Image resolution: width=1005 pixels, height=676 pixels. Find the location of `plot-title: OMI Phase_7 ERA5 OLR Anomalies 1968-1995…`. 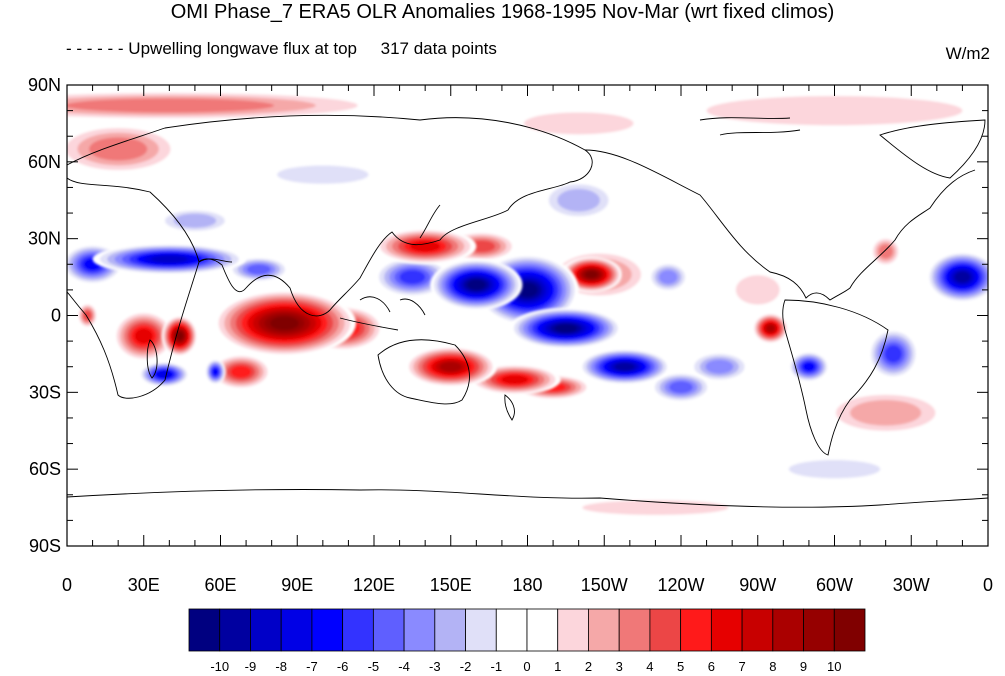

plot-title: OMI Phase_7 ERA5 OLR Anomalies 1968-1995… is located at coordinates (502, 12).